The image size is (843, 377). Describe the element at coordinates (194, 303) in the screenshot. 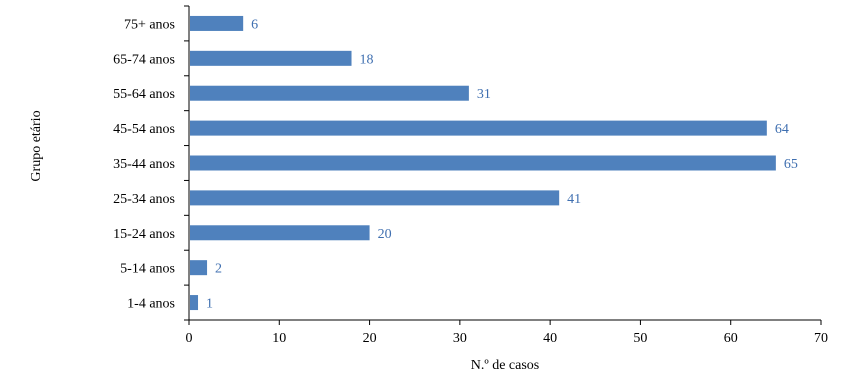

I see `bar-1-4-anos` at that location.